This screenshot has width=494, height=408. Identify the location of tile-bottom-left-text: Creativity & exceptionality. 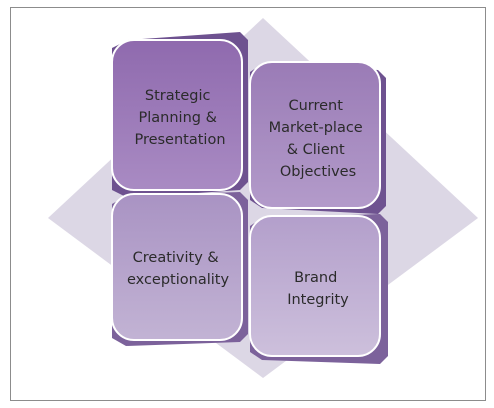
(178, 269).